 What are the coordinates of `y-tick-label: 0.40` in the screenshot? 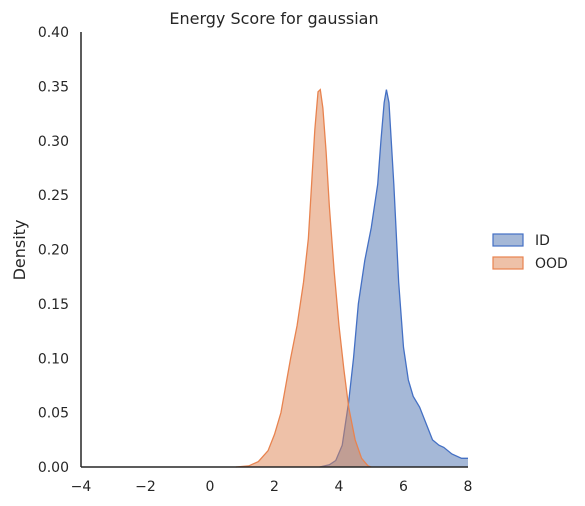 It's located at (53, 33).